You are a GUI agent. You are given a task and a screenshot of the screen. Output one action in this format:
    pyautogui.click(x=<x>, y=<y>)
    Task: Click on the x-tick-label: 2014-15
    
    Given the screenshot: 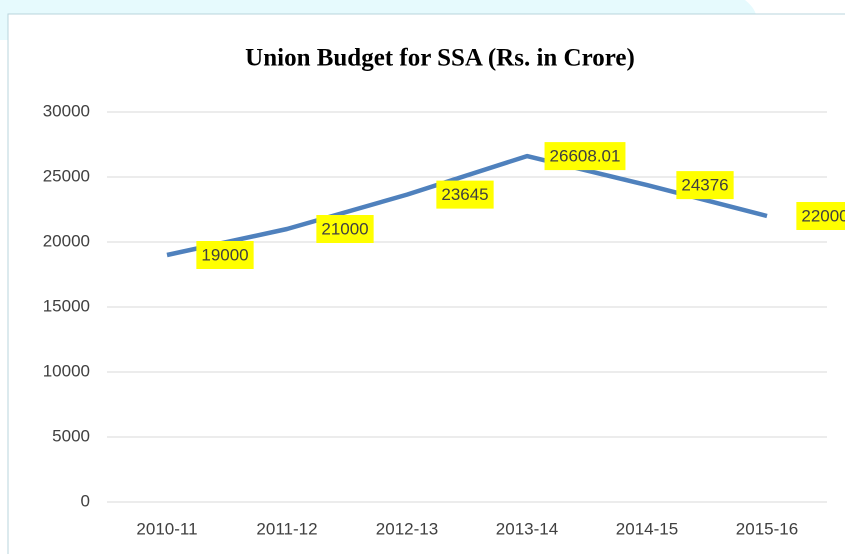 What is the action you would take?
    pyautogui.click(x=647, y=528)
    